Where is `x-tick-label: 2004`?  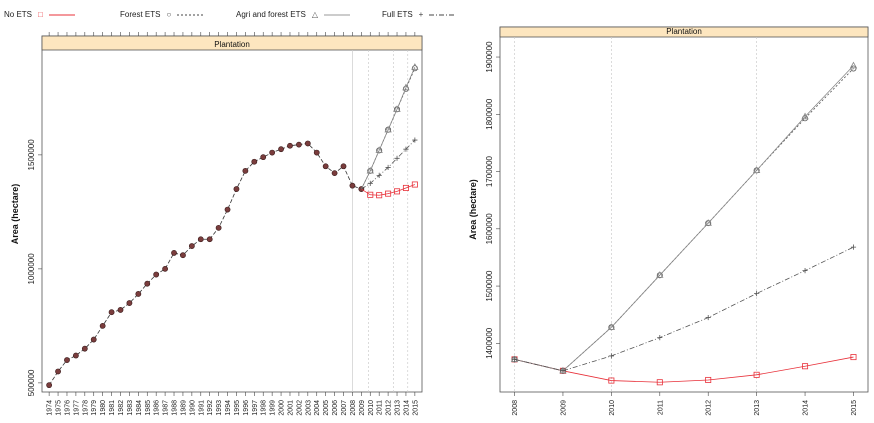 x-tick-label: 2004 is located at coordinates (317, 408).